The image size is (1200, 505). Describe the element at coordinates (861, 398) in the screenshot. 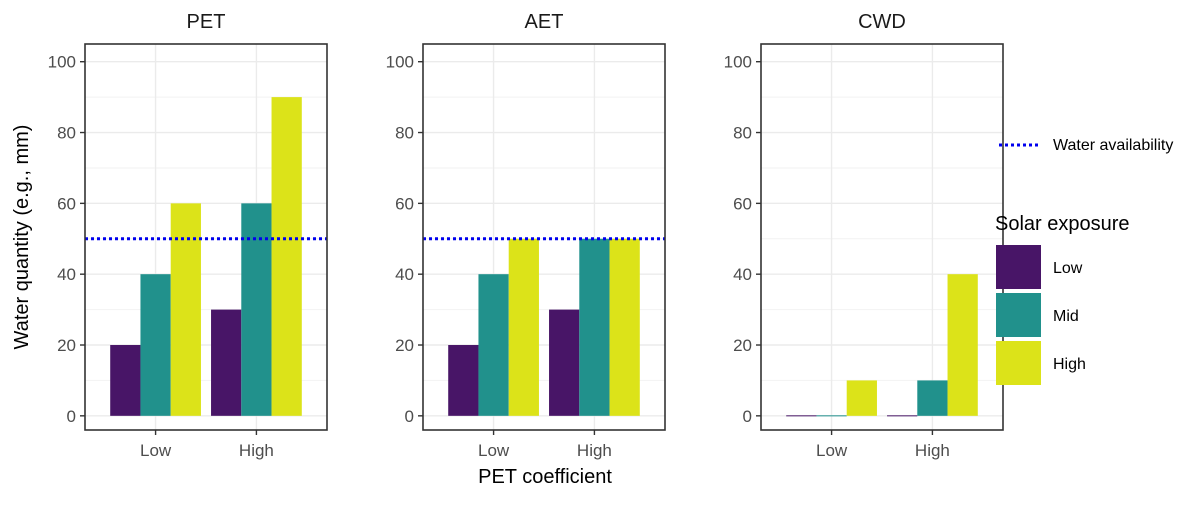

I see `bar-cwd-low-high` at that location.